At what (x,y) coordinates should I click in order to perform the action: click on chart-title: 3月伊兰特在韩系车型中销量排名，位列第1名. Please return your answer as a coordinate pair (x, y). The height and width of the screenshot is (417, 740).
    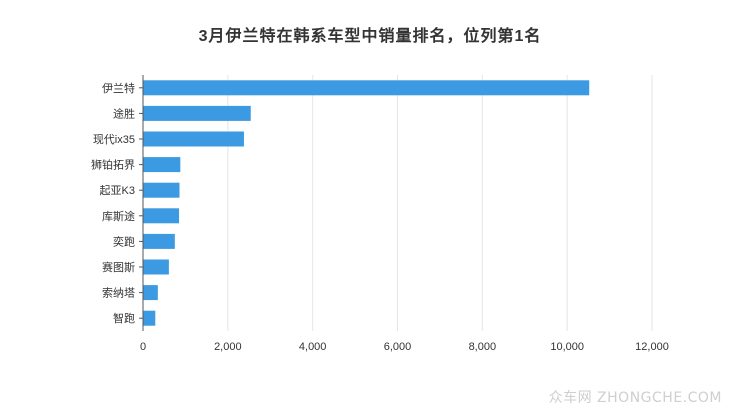
    Looking at the image, I should click on (370, 36).